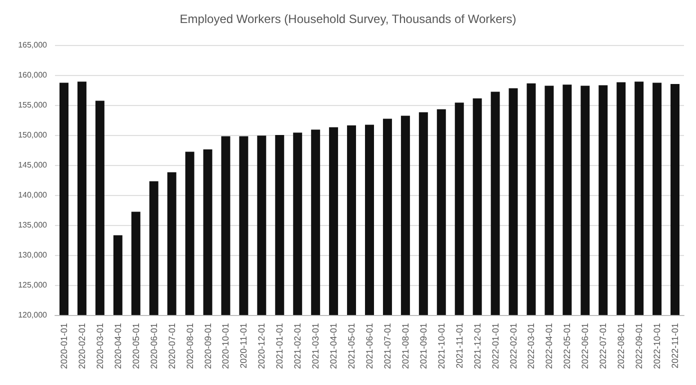 Image resolution: width=696 pixels, height=385 pixels. What do you see at coordinates (351, 346) in the screenshot?
I see `x-tick-label: 2021-05-01` at bounding box center [351, 346].